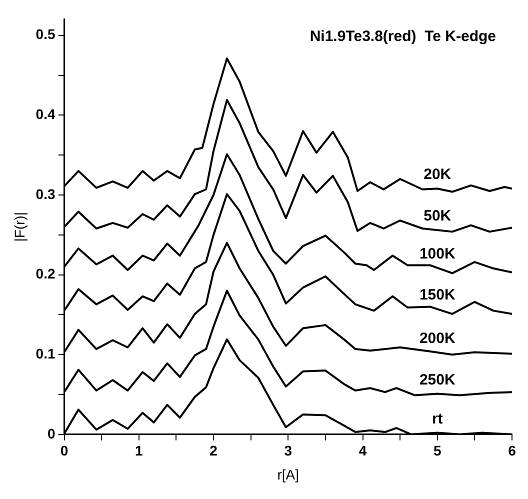  Describe the element at coordinates (438, 216) in the screenshot. I see `series-label: 50K` at that location.